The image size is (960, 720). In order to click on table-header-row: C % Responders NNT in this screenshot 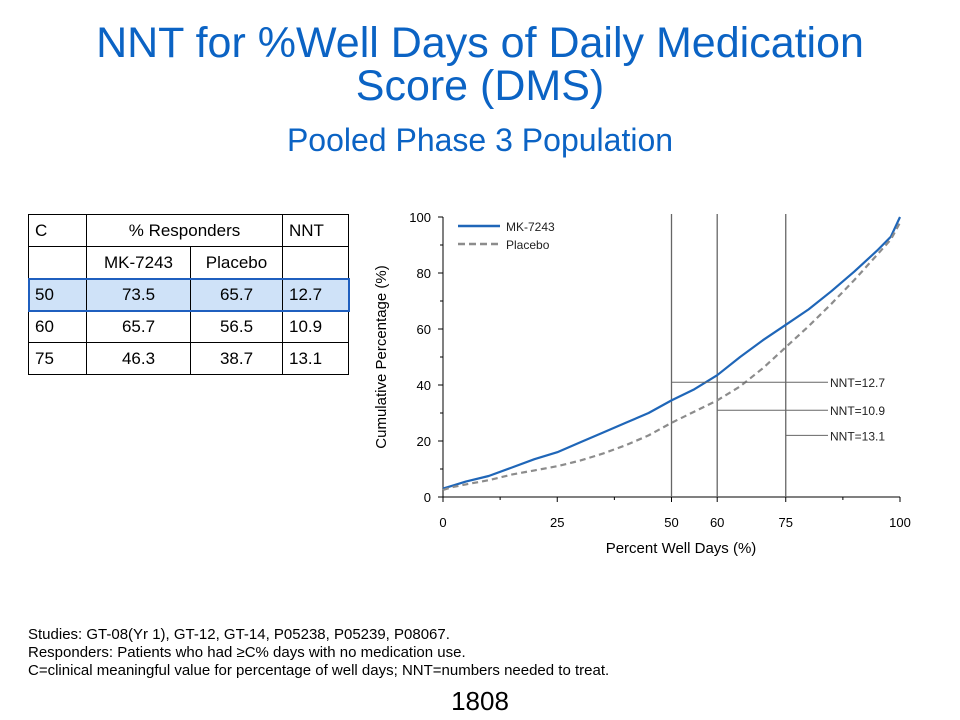, I will do `click(188, 230)`.